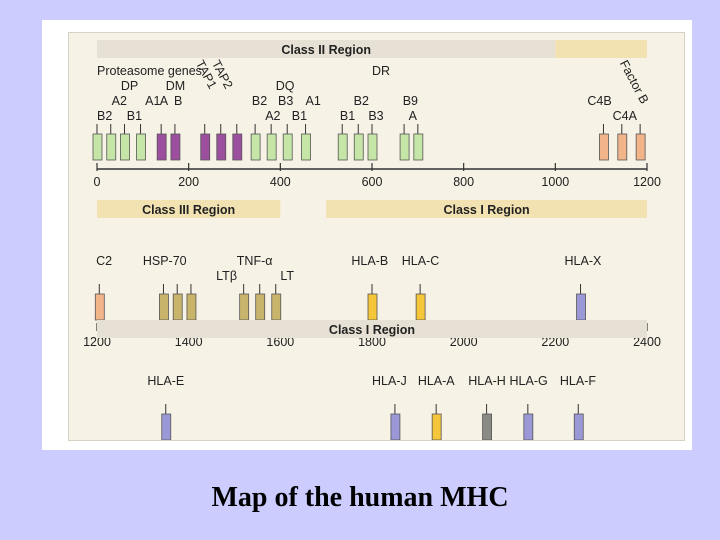 The width and height of the screenshot is (720, 540). I want to click on axis-tick-label: 1600, so click(280, 342).